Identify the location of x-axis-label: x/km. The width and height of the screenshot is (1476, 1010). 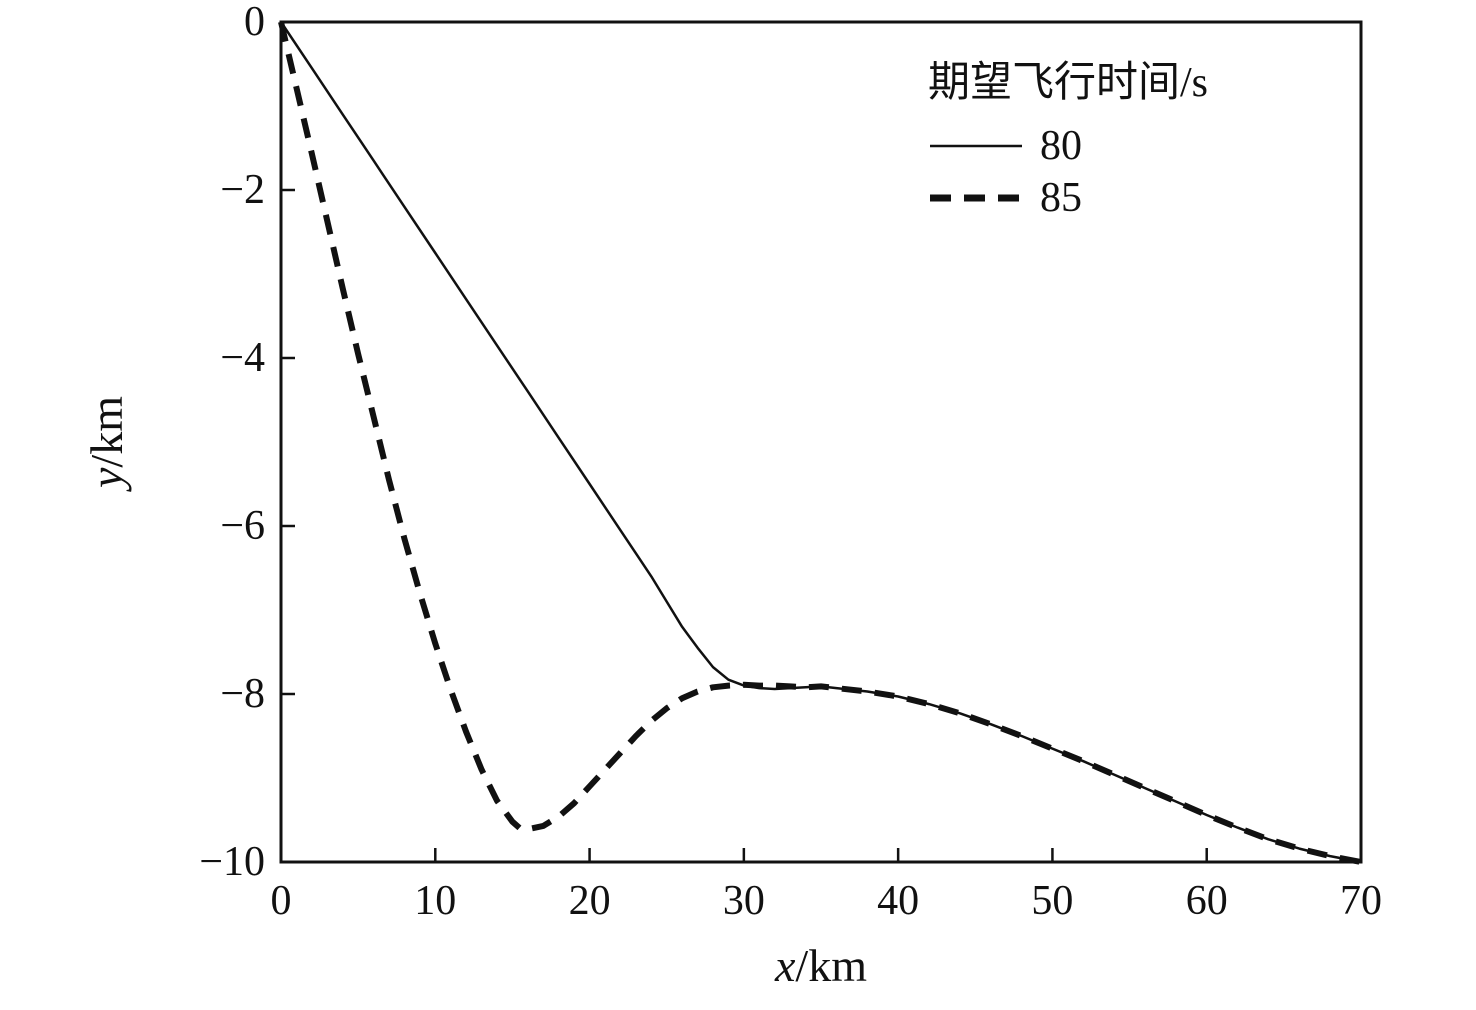
(821, 966).